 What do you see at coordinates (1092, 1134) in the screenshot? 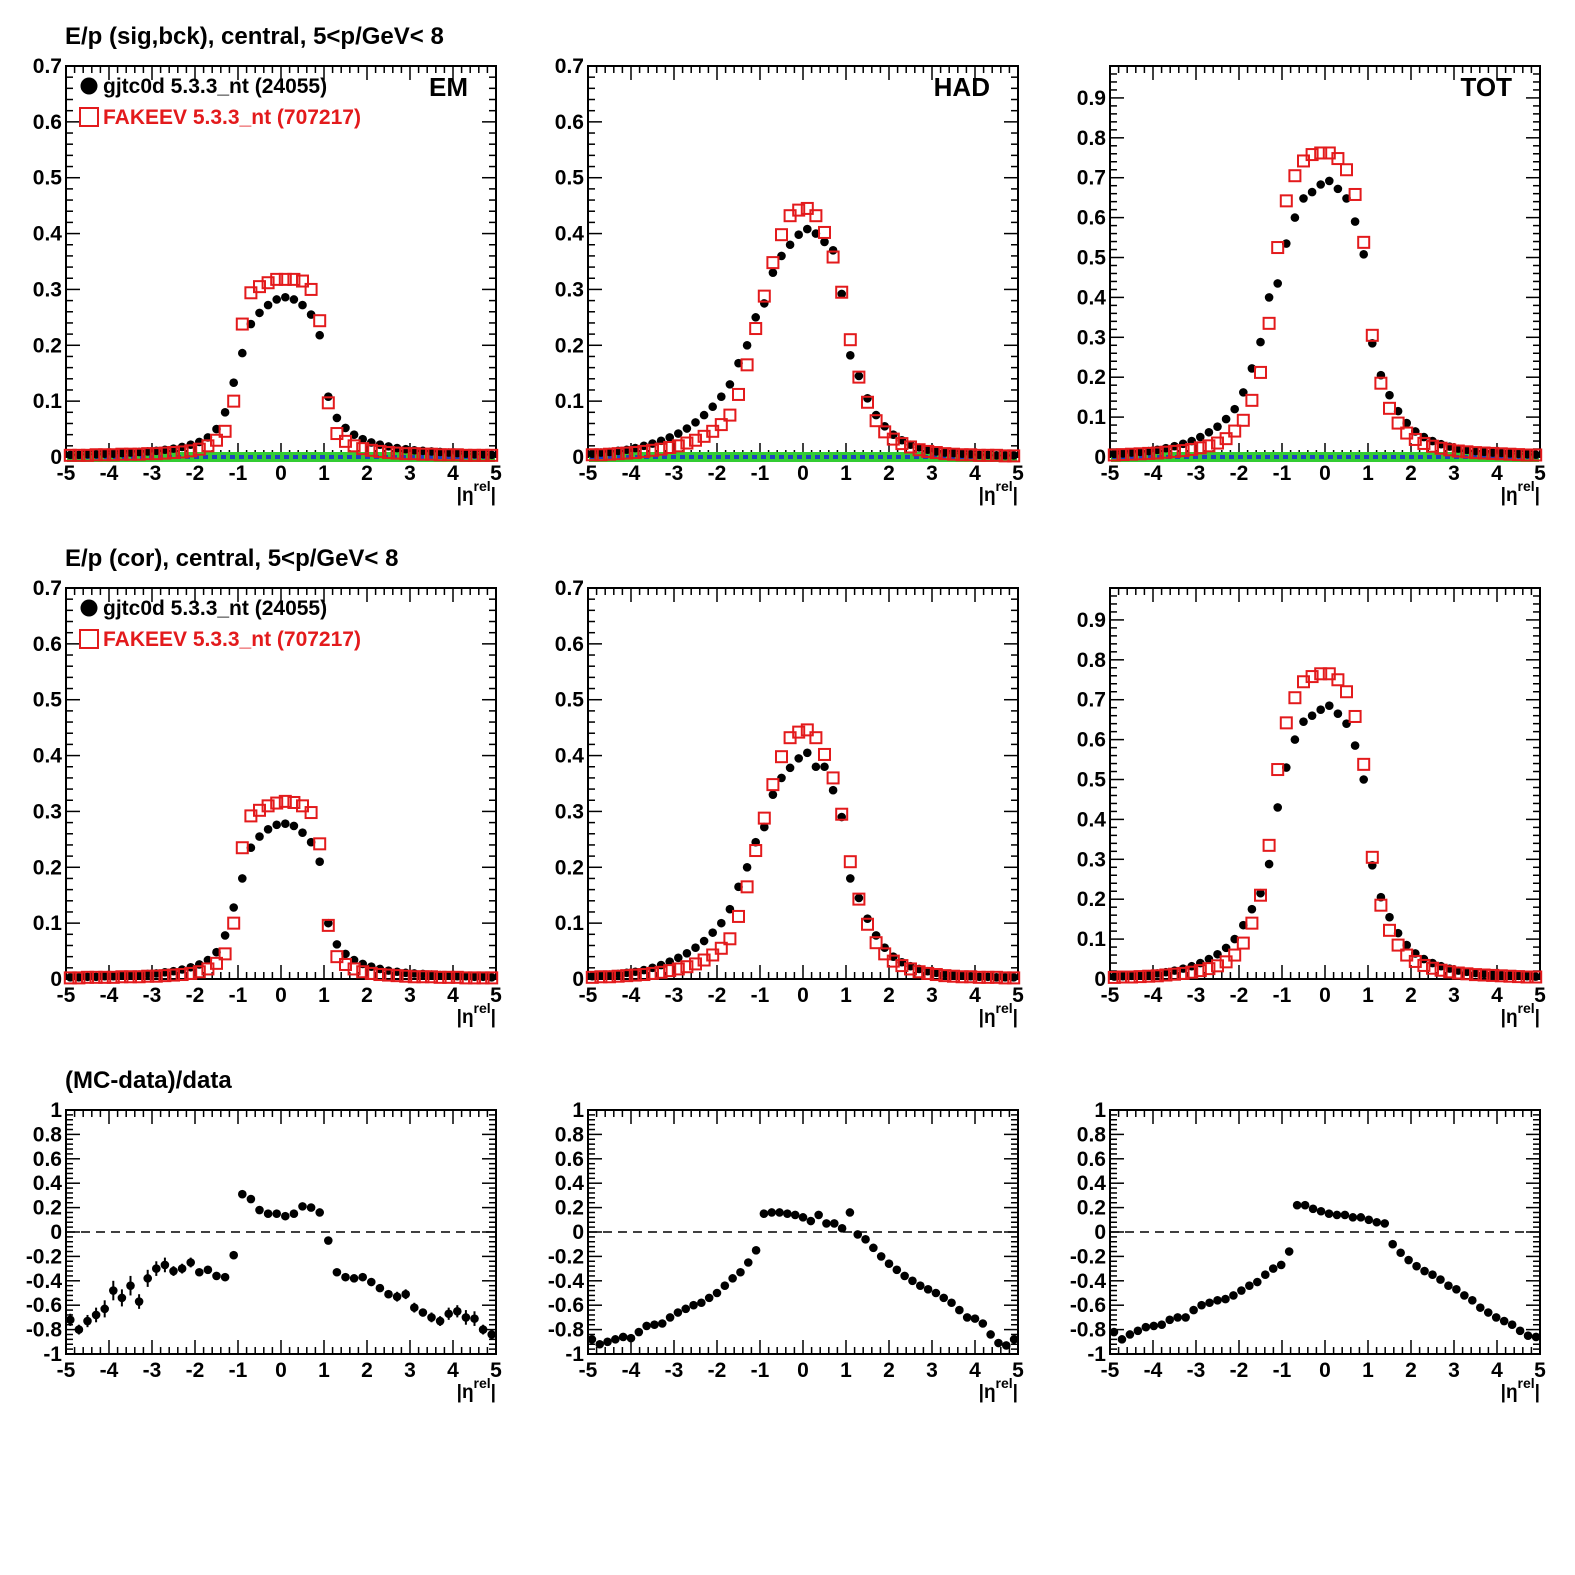
I see `y-tick-label: 0.8` at bounding box center [1092, 1134].